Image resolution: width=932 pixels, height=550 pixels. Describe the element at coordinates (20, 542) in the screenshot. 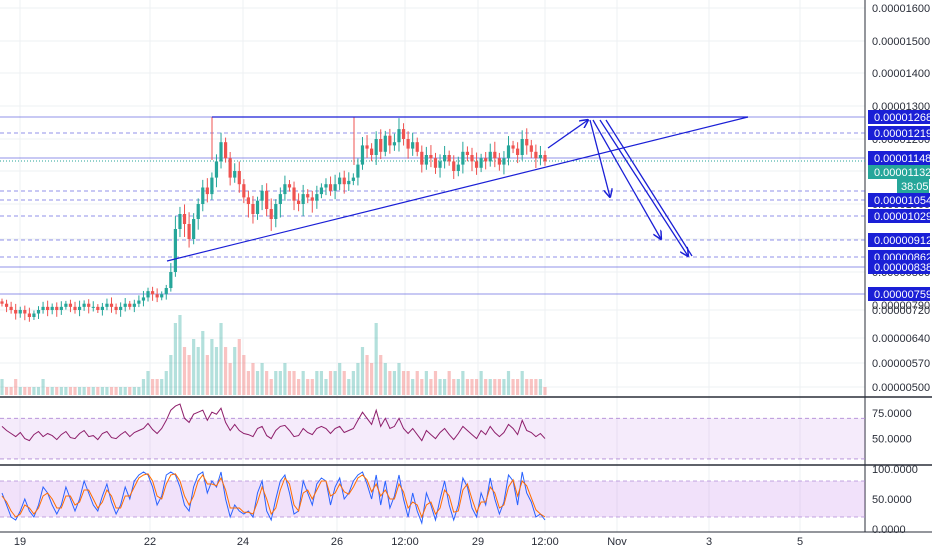

I see `time-tick: 19` at that location.